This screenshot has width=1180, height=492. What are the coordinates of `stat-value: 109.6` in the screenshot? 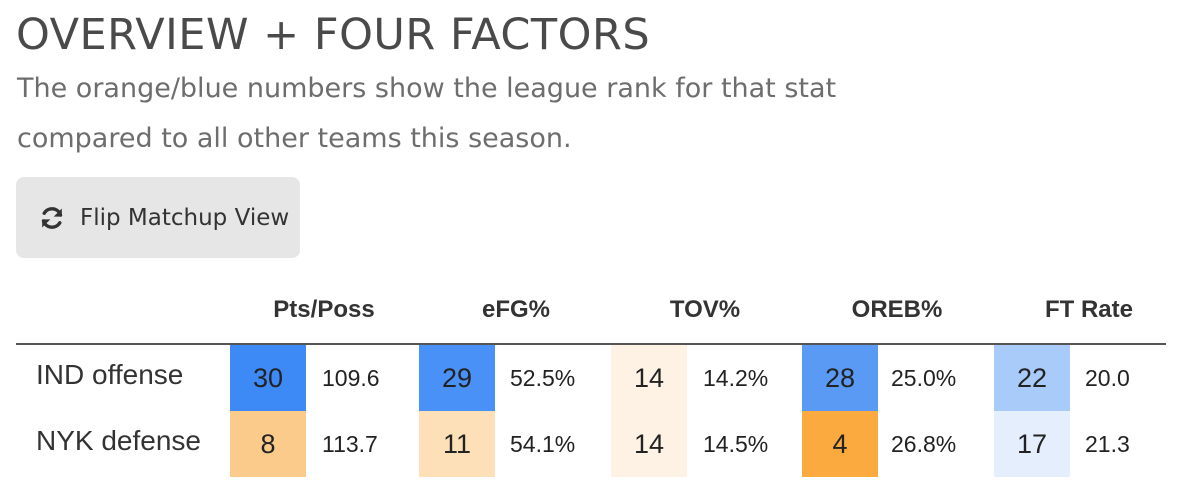 It's located at (351, 377).